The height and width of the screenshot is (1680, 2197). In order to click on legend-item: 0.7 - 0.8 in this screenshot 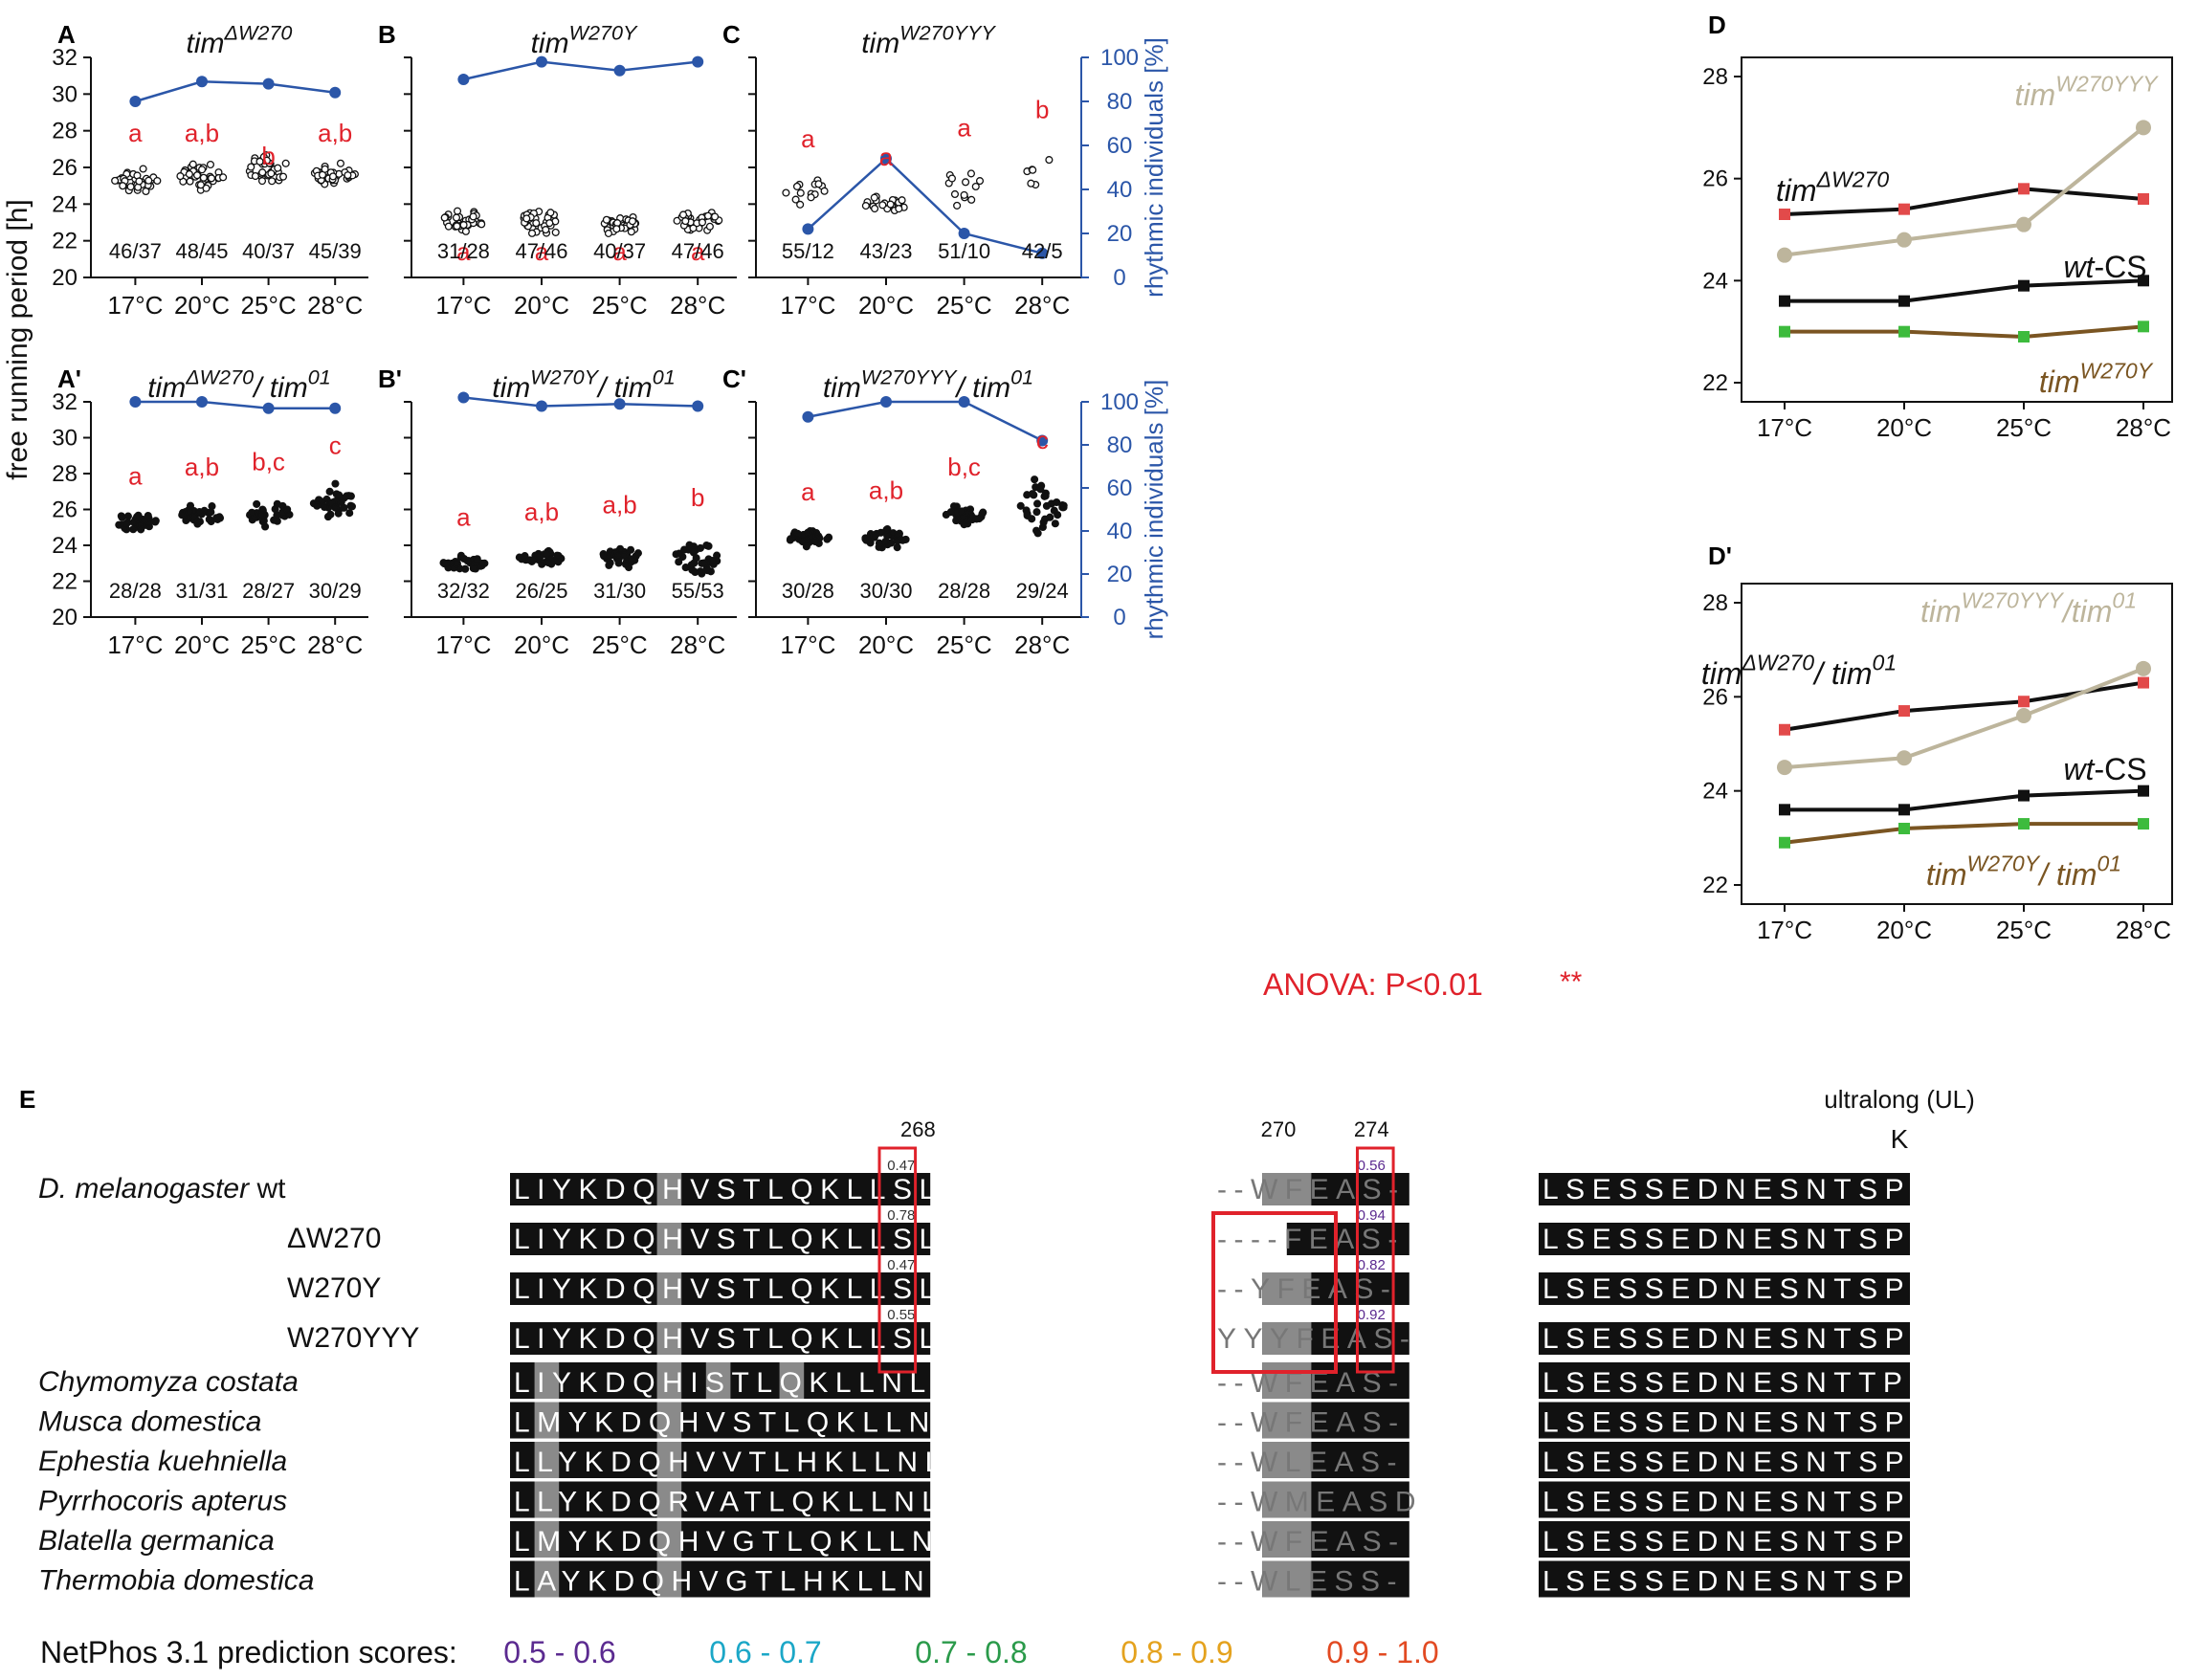, I will do `click(971, 1652)`.